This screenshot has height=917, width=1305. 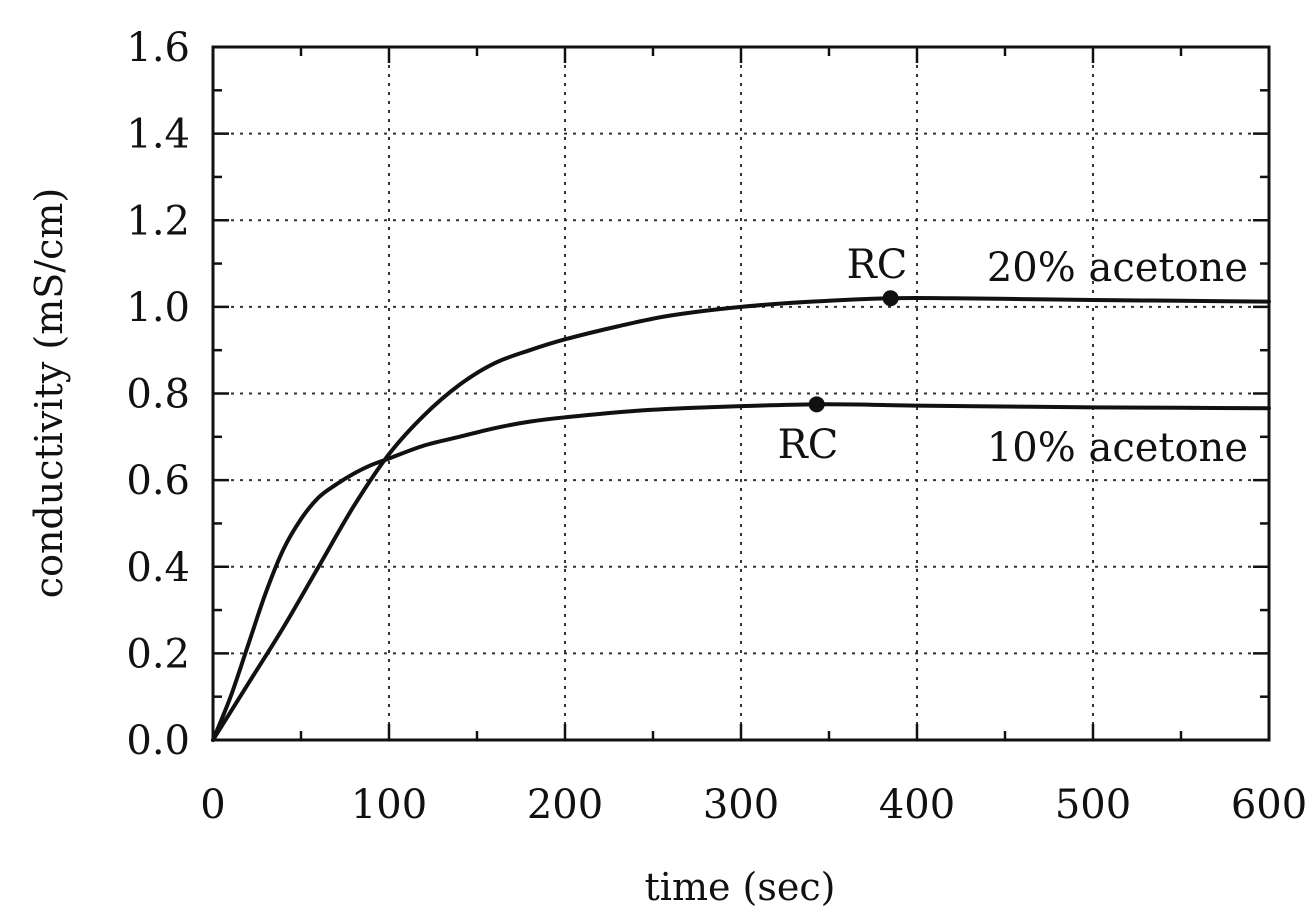 I want to click on y-tick-label: 1.6, so click(x=158, y=48).